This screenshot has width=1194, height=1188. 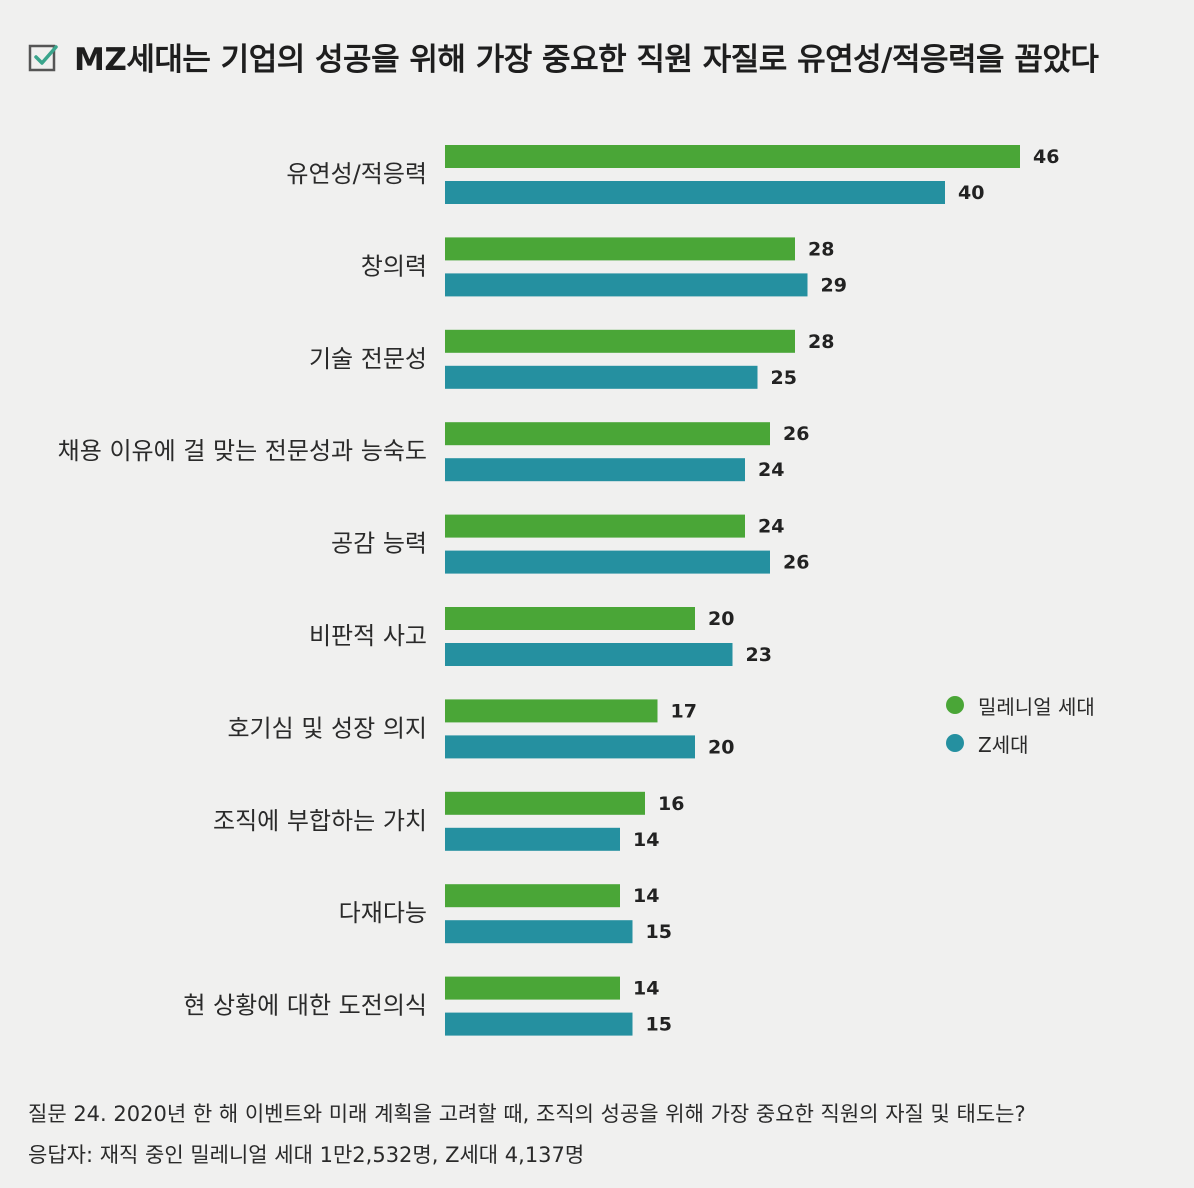 What do you see at coordinates (759, 655) in the screenshot?
I see `value-label: 23` at bounding box center [759, 655].